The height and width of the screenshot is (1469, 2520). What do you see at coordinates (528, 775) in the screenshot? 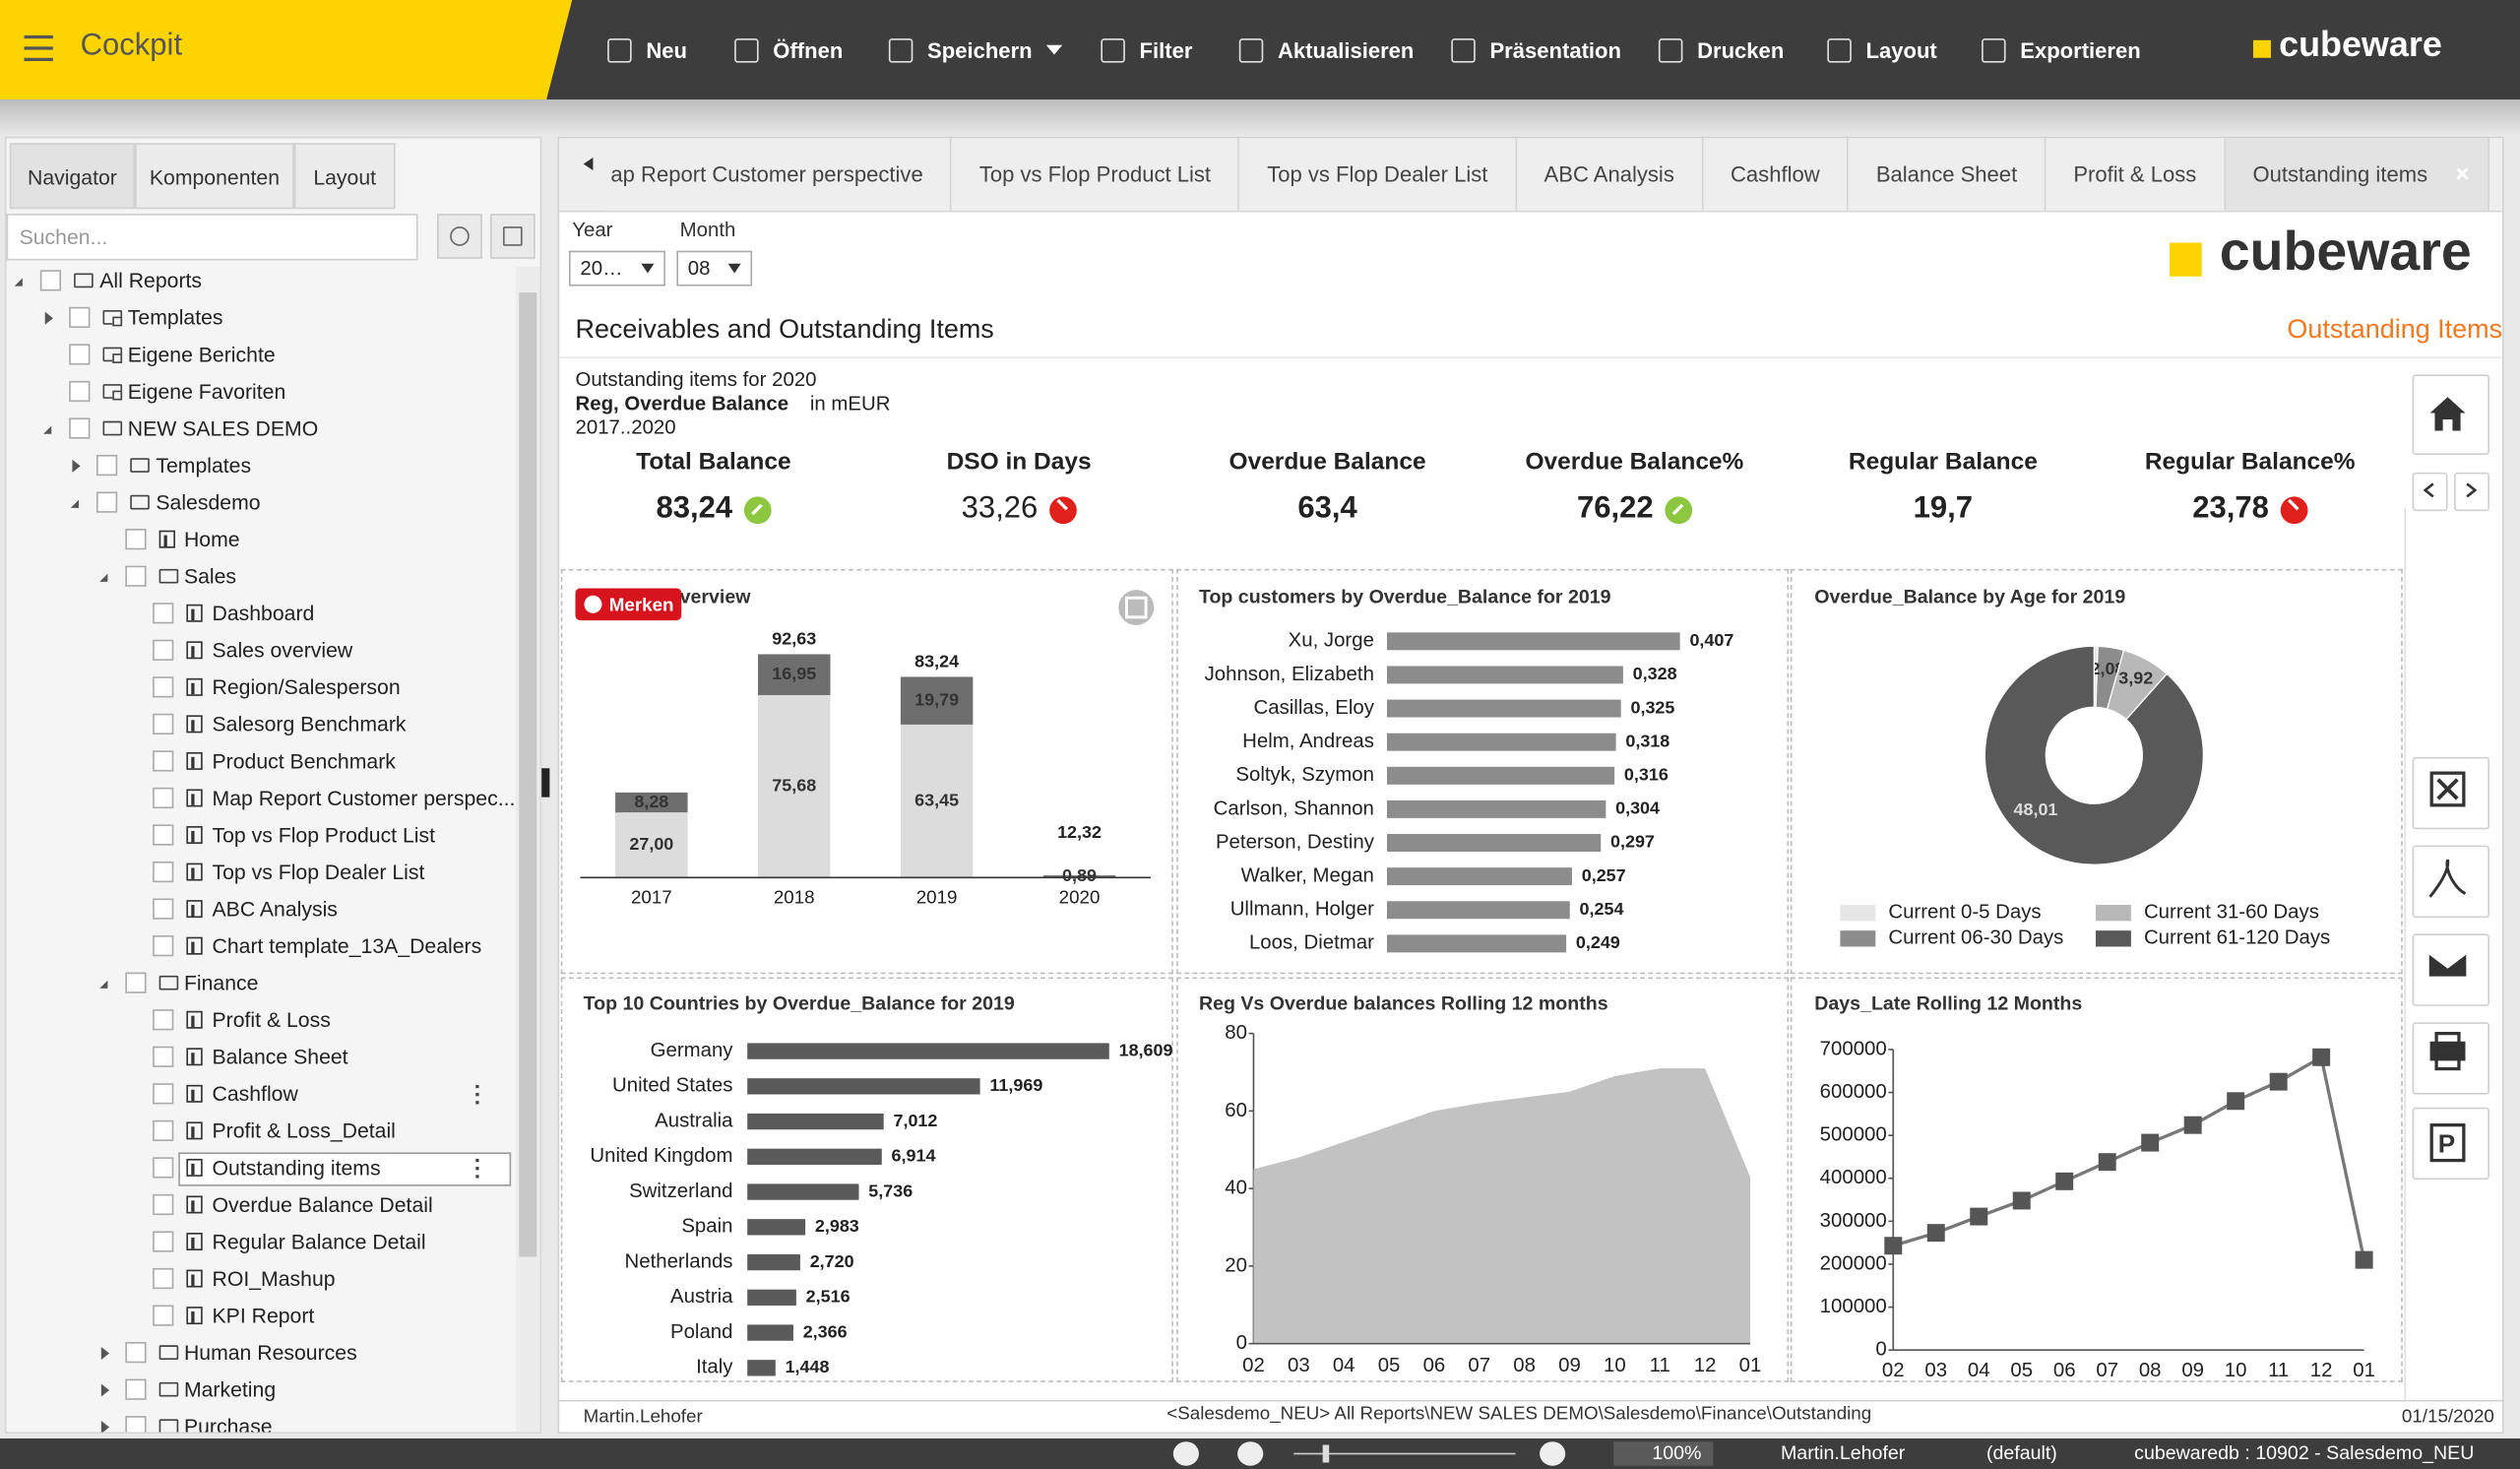
I see `tree-scroll-thumb` at bounding box center [528, 775].